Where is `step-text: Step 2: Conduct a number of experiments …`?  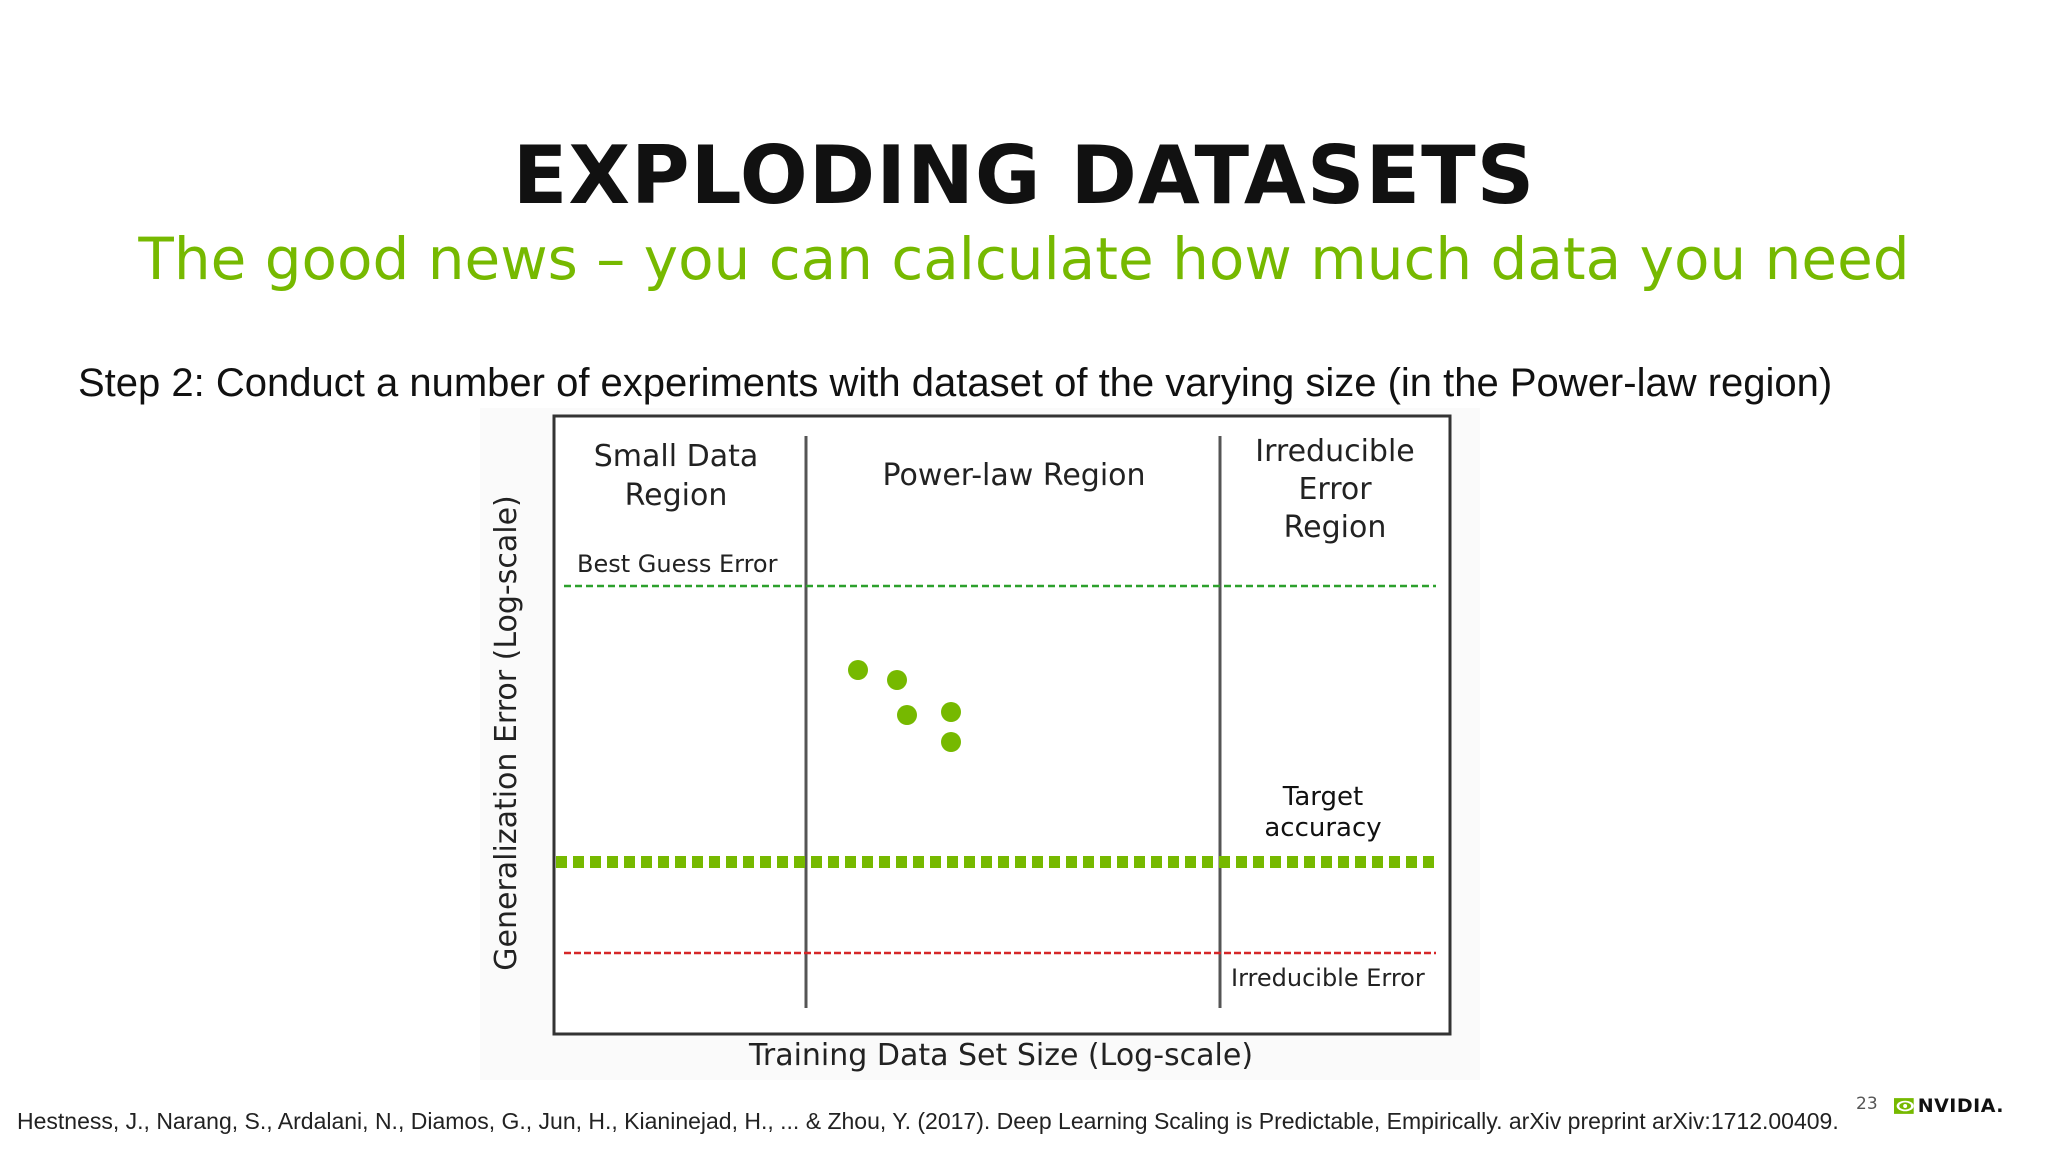
step-text: Step 2: Conduct a number of experiments … is located at coordinates (955, 383).